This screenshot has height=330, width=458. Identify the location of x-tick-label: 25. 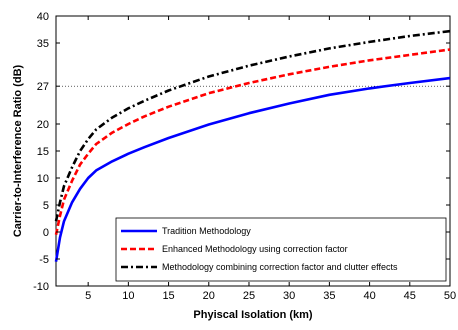
(249, 296).